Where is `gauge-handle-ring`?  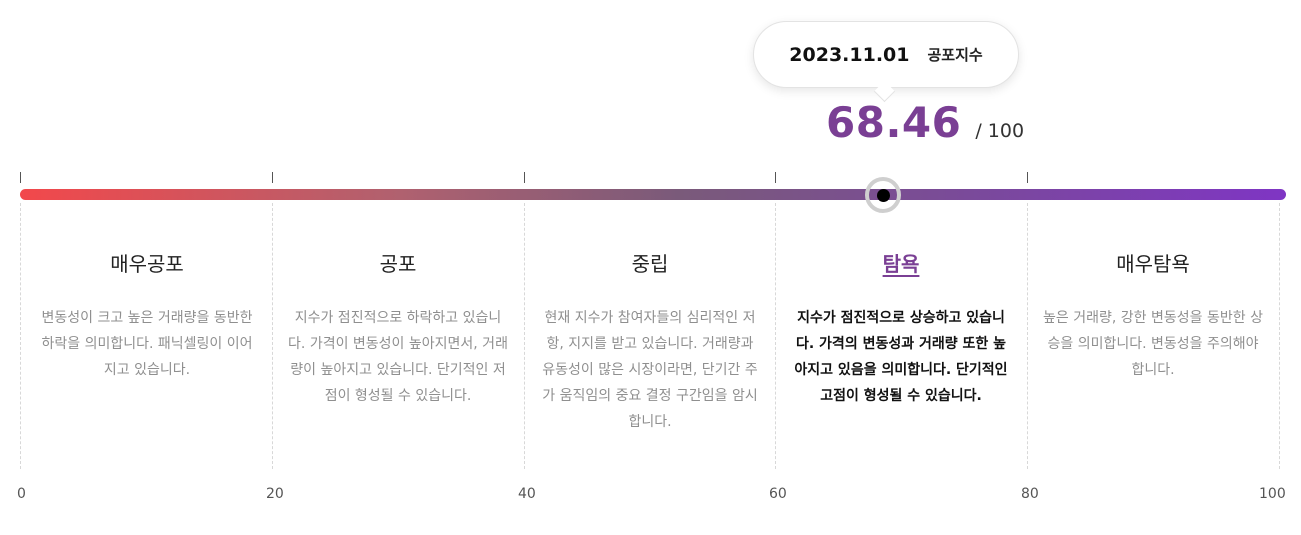 gauge-handle-ring is located at coordinates (883, 195).